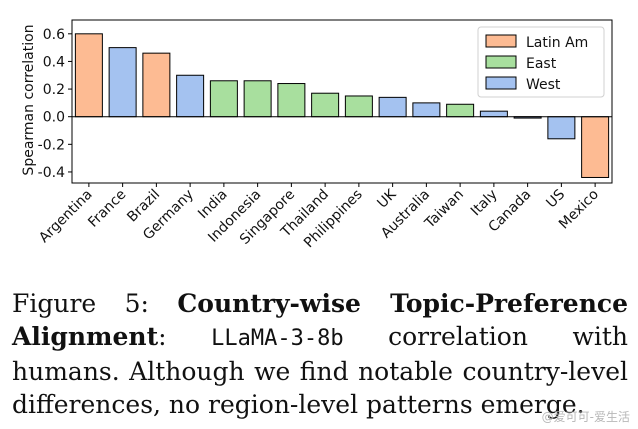 This screenshot has height=429, width=638. Describe the element at coordinates (277, 338) in the screenshot. I see `caption-model-name: LLaMA-3-8b` at that location.